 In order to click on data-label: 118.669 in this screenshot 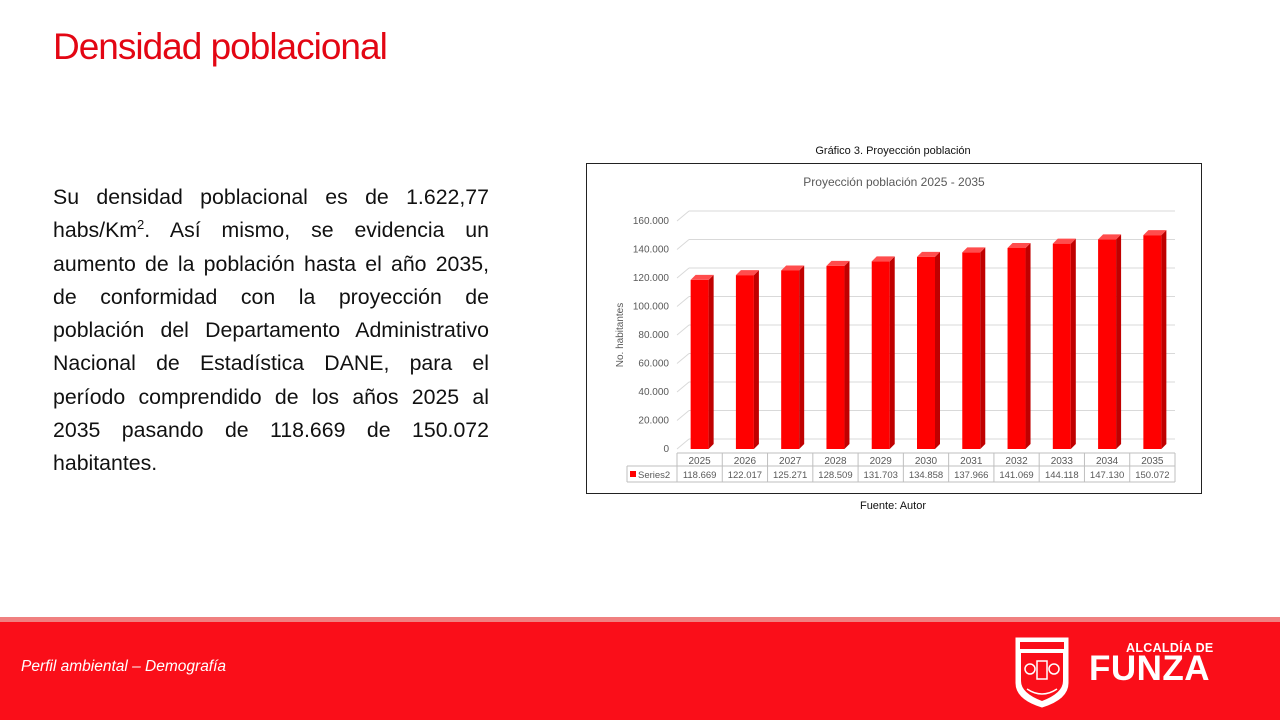, I will do `click(700, 475)`.